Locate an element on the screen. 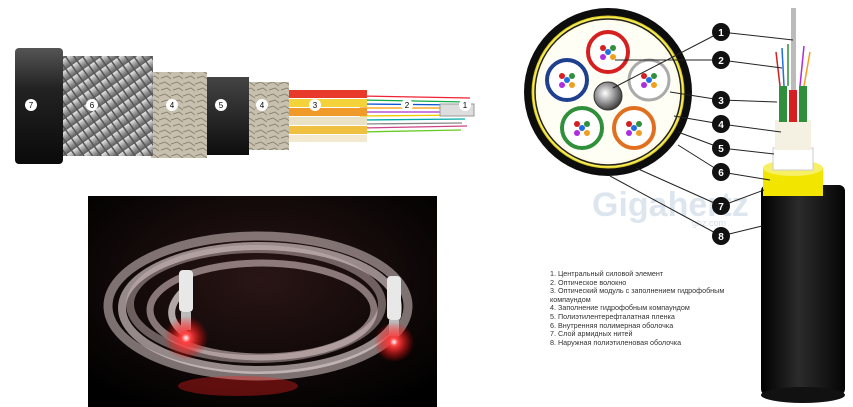 The width and height of the screenshot is (853, 407). callout-7-number: 7 is located at coordinates (721, 207).